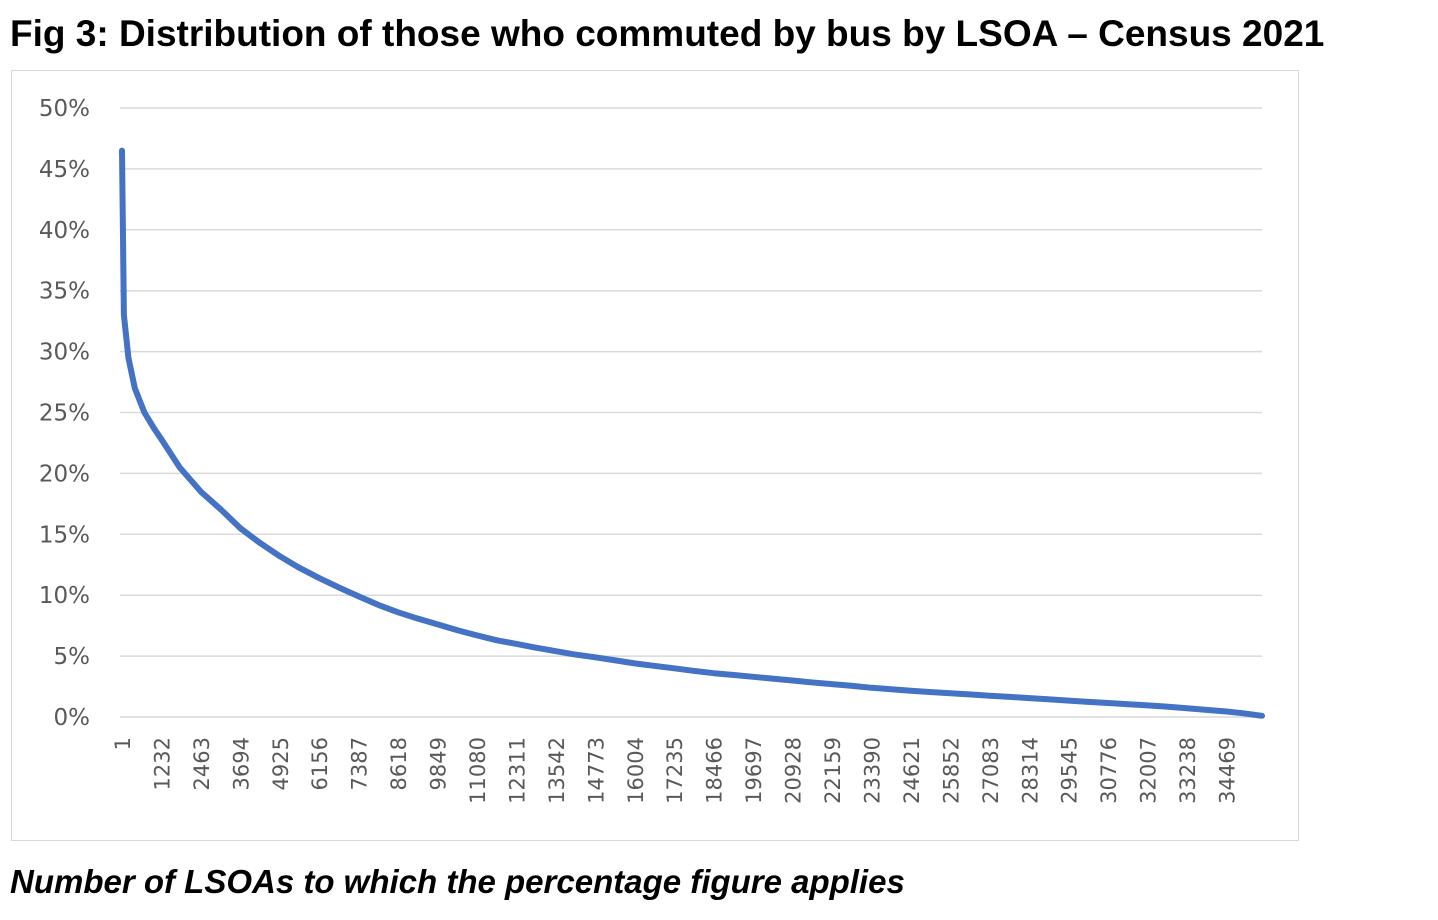 This screenshot has width=1438, height=920. I want to click on y-tick-label: 40%, so click(64, 231).